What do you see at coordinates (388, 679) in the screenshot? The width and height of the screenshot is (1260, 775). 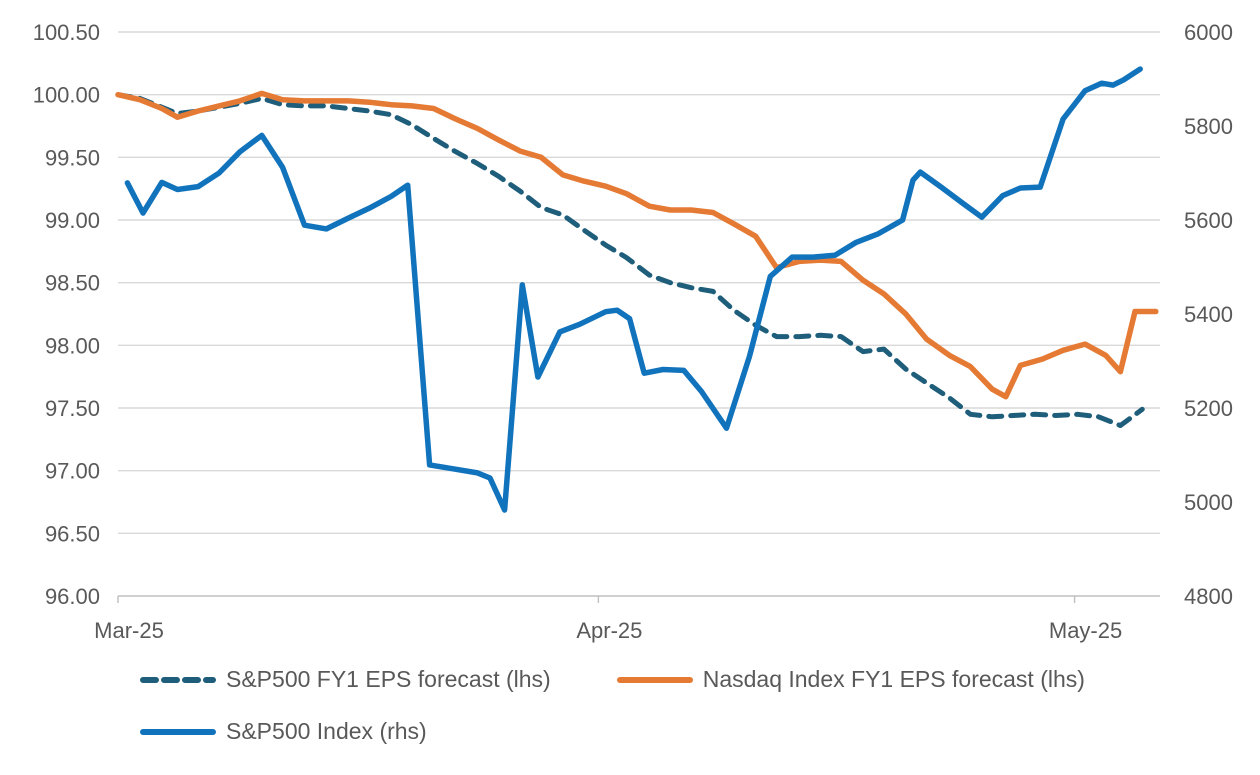 I see `legend-label-sp500-eps-forecast: S&P500 FY1 EPS forecast (lhs)` at bounding box center [388, 679].